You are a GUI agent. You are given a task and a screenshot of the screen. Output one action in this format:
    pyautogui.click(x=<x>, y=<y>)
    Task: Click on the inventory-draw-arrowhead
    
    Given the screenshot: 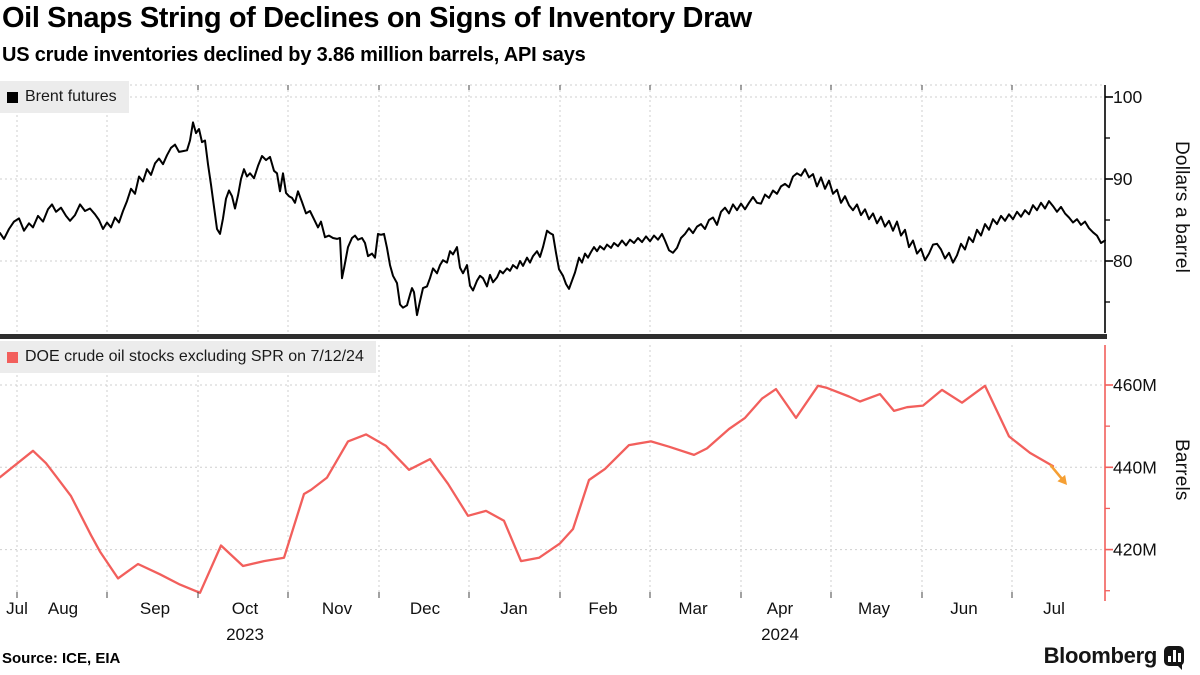 What is the action you would take?
    pyautogui.click(x=1062, y=479)
    